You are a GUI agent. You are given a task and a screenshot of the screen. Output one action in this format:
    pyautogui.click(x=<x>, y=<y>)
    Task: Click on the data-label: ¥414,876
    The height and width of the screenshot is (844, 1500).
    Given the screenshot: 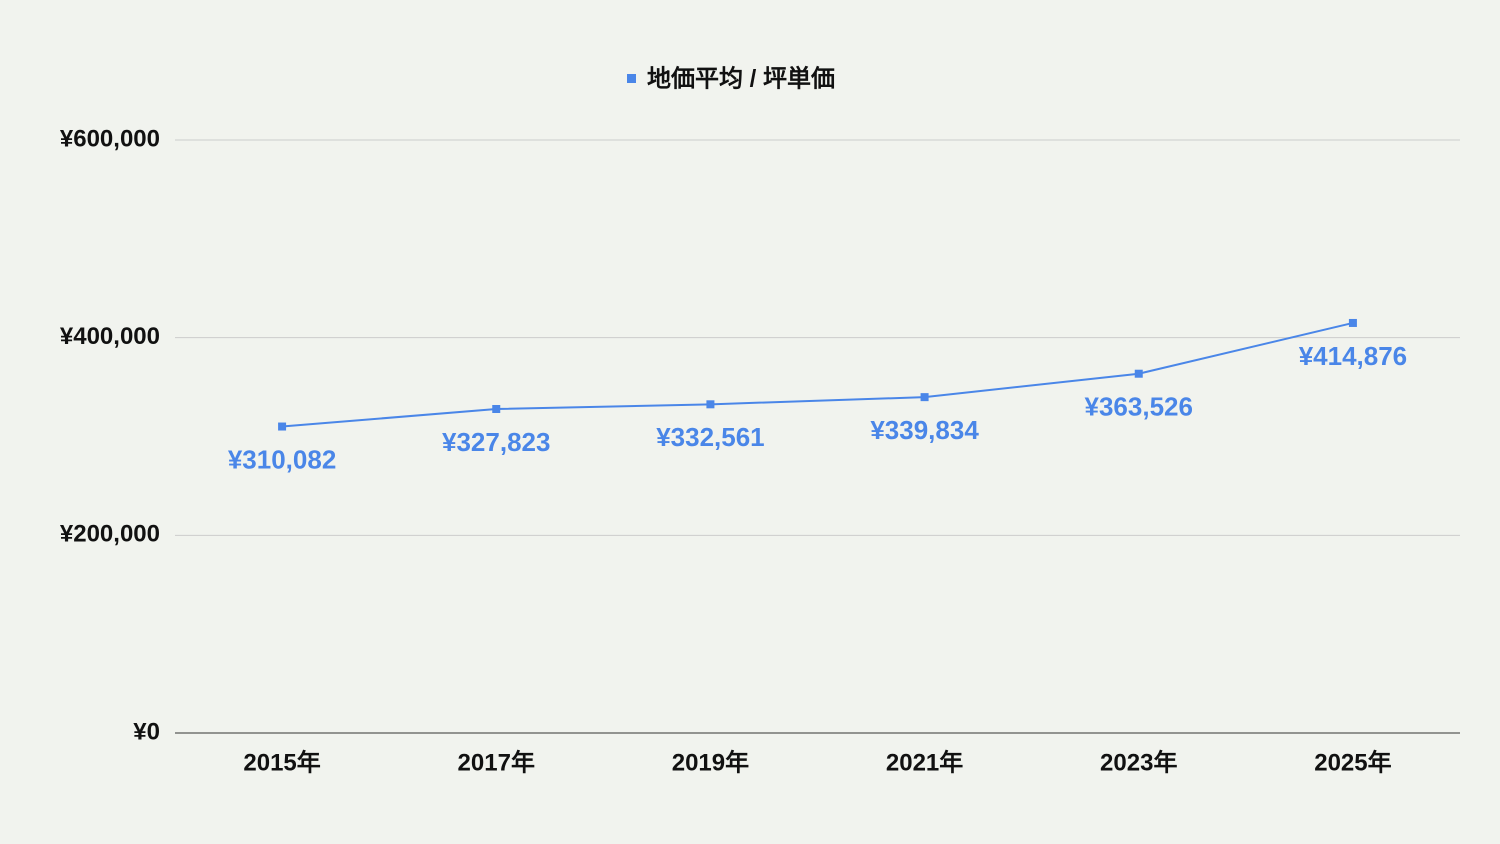 What is the action you would take?
    pyautogui.click(x=1353, y=356)
    